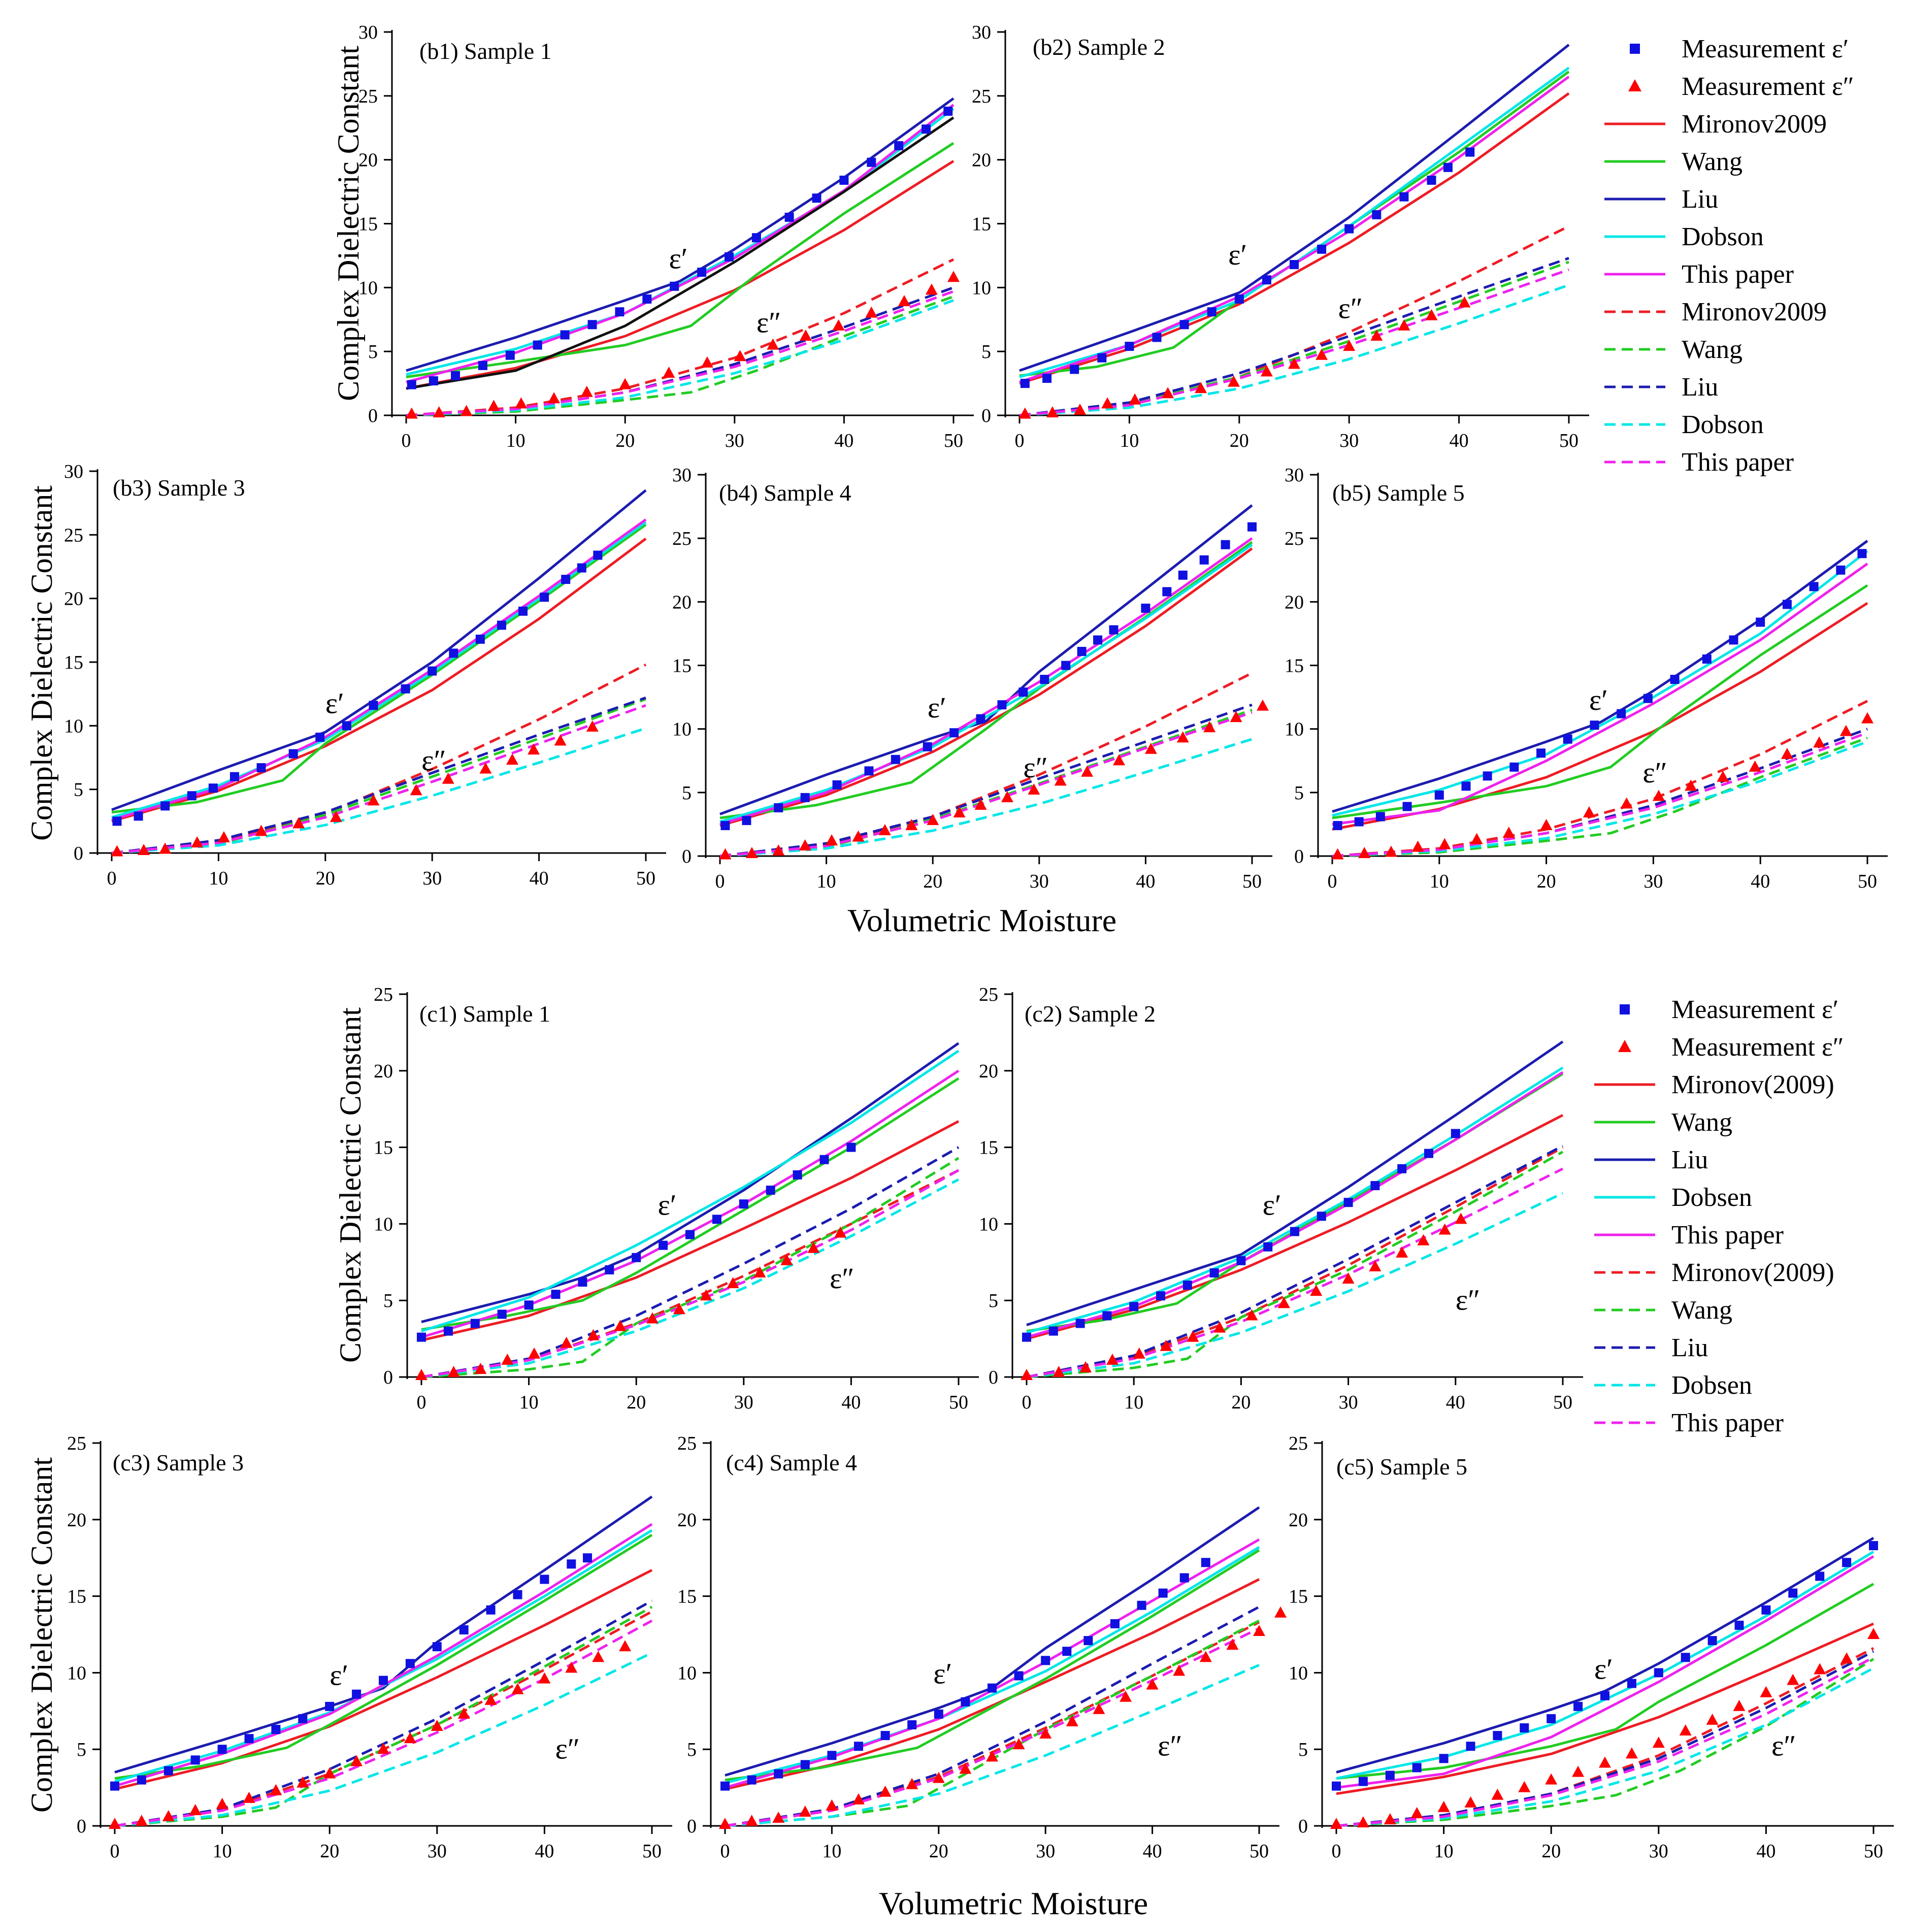 The height and width of the screenshot is (1932, 1907). Describe the element at coordinates (1625, 1009) in the screenshot. I see `legend-marker-square` at that location.